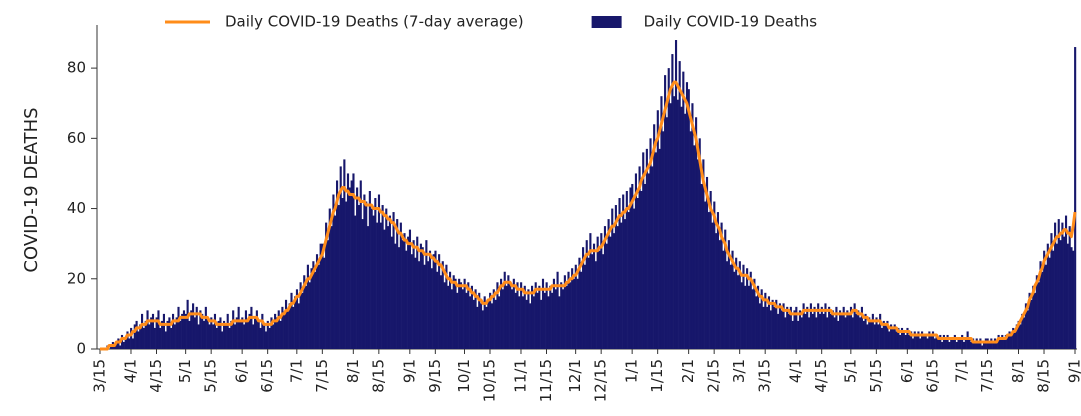 Image resolution: width=1081 pixels, height=416 pixels. What do you see at coordinates (211, 376) in the screenshot?
I see `x-tick-label: 5/15` at bounding box center [211, 376].